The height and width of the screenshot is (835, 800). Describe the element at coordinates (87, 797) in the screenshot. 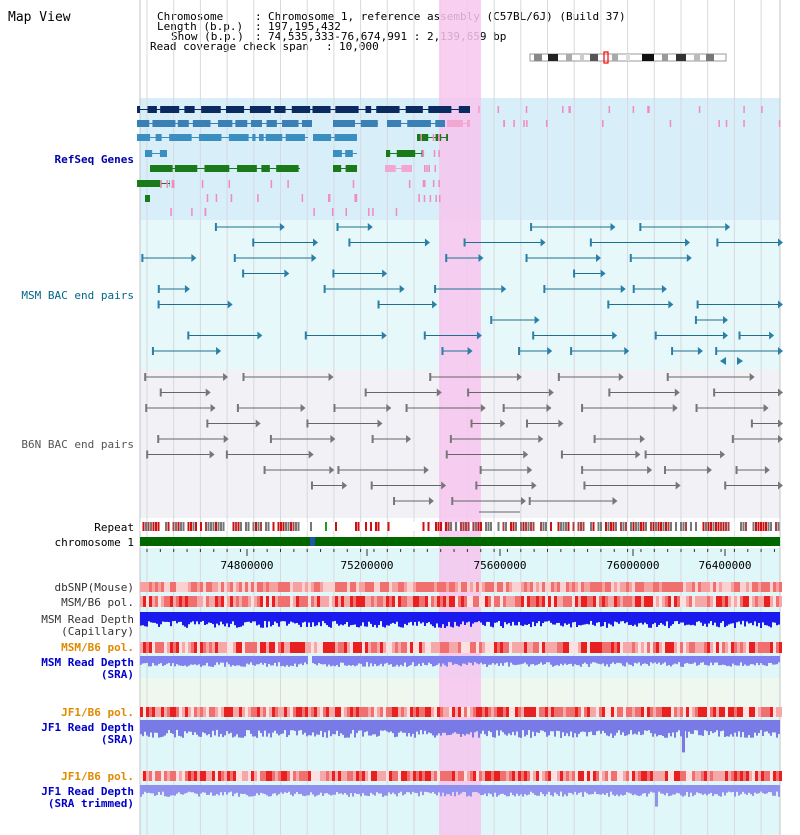

I see `track-label-jf1-depth-trimmed: JF1 Read Depth (SRA trimmed)` at that location.